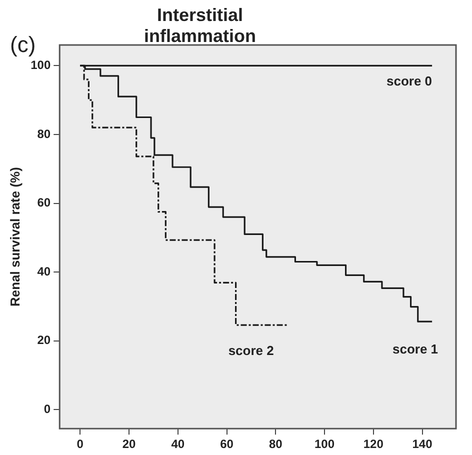 The width and height of the screenshot is (472, 455). Describe the element at coordinates (373, 444) in the screenshot. I see `x-tick-label: 120` at that location.